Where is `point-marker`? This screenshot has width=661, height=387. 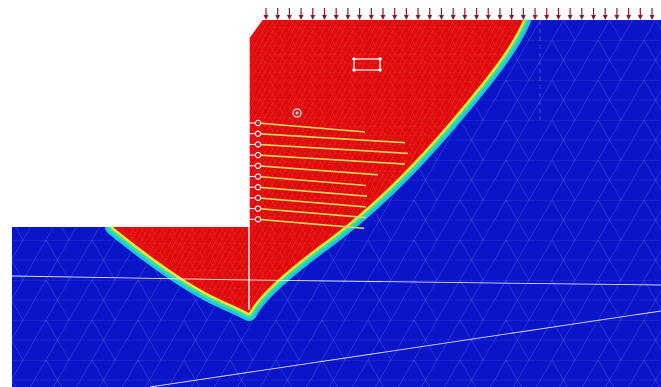
point-marker is located at coordinates (297, 113).